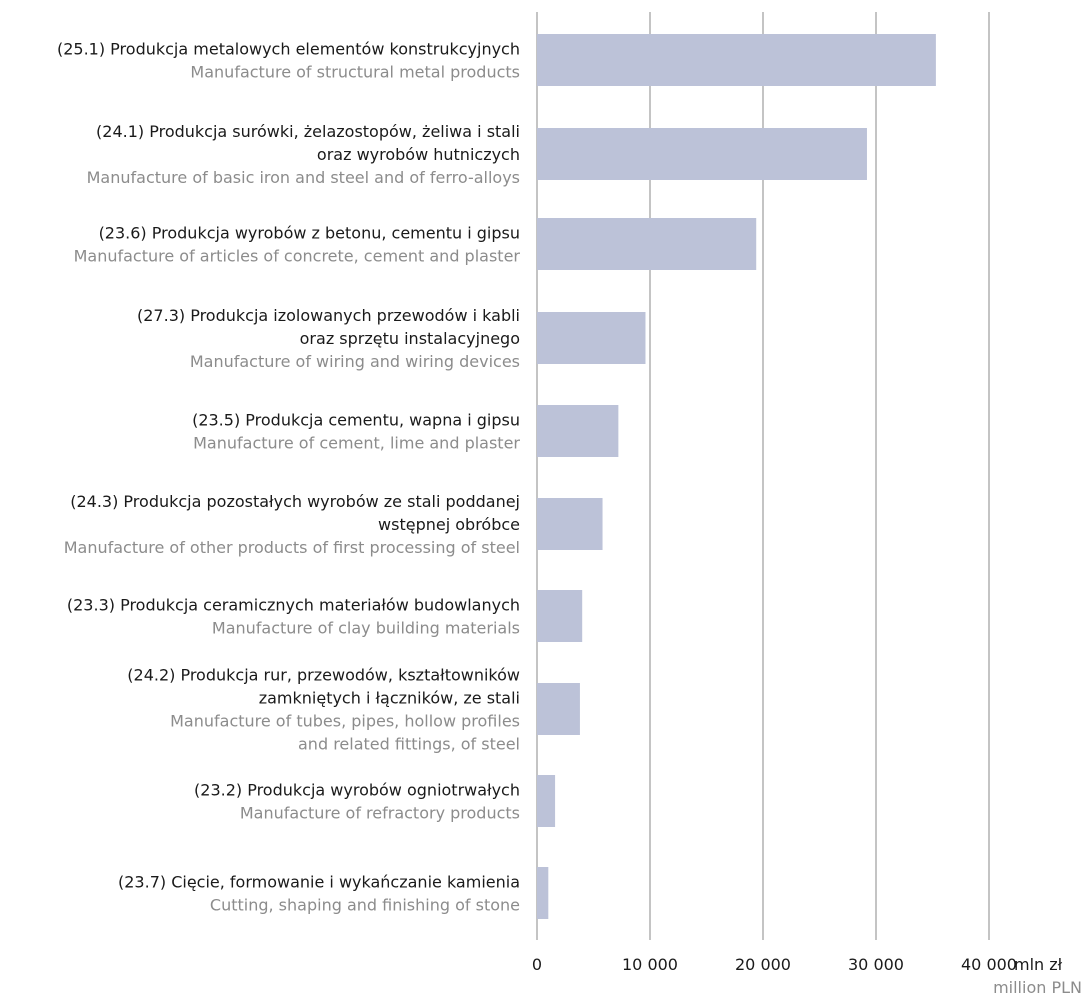  Describe the element at coordinates (380, 813) in the screenshot. I see `category-label-en: Manufacture of refractory products` at that location.